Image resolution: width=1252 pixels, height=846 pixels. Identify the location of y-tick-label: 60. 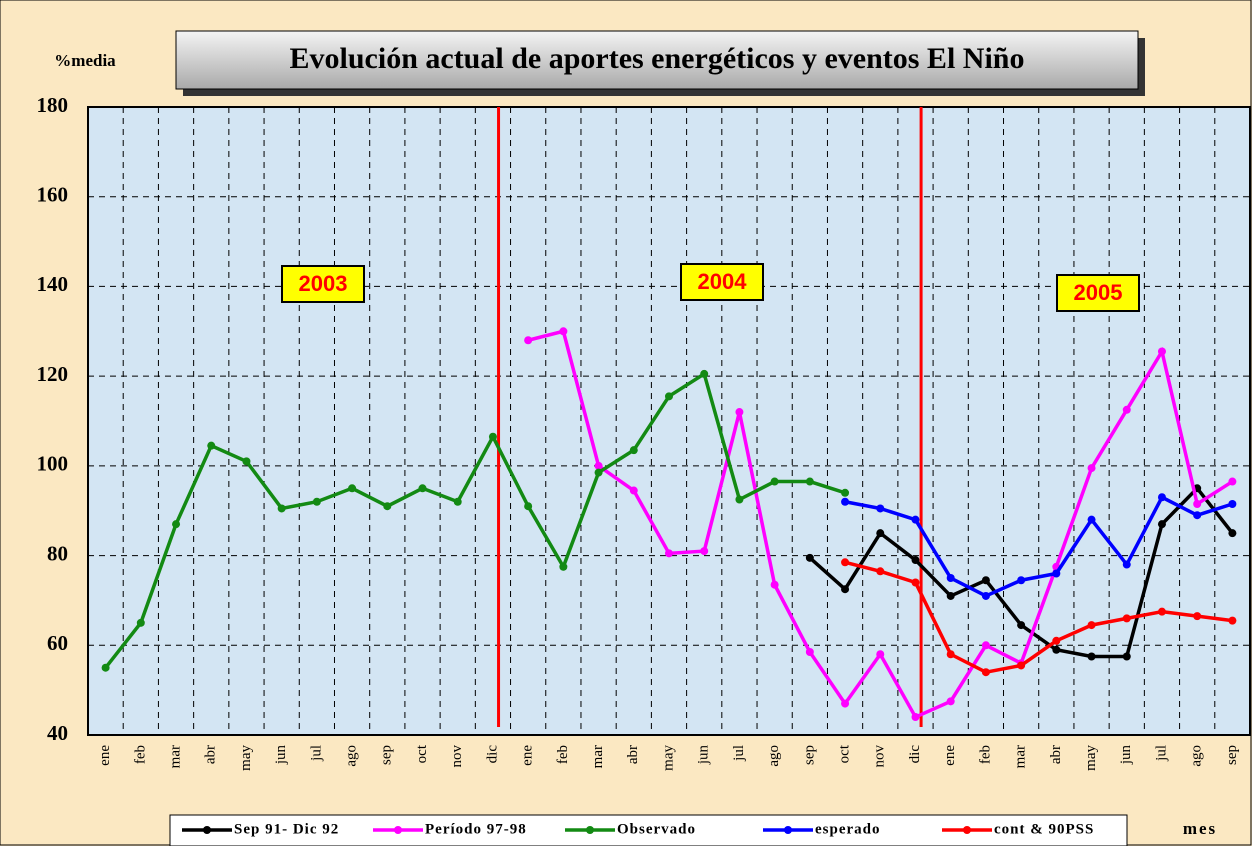
(57, 643).